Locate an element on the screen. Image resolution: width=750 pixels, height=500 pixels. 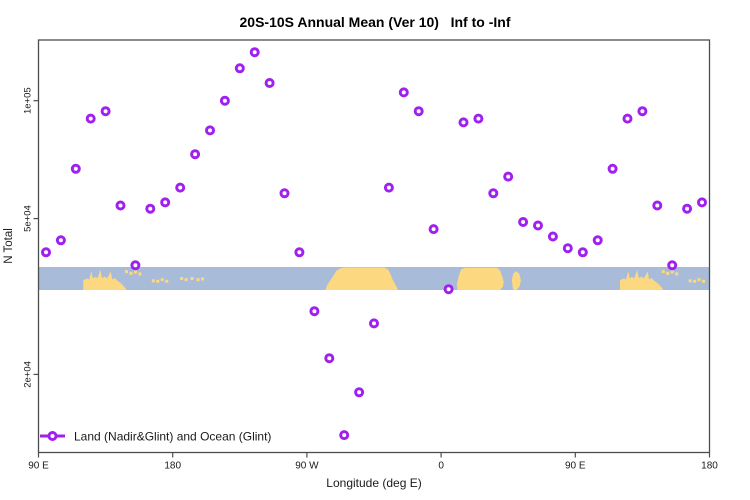
land-patch-madagascar is located at coordinates (516, 280).